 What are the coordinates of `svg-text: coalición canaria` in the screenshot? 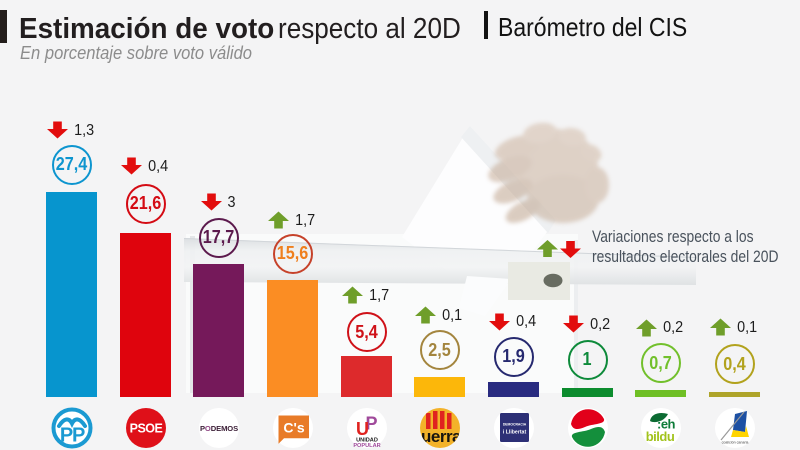 It's located at (734, 443).